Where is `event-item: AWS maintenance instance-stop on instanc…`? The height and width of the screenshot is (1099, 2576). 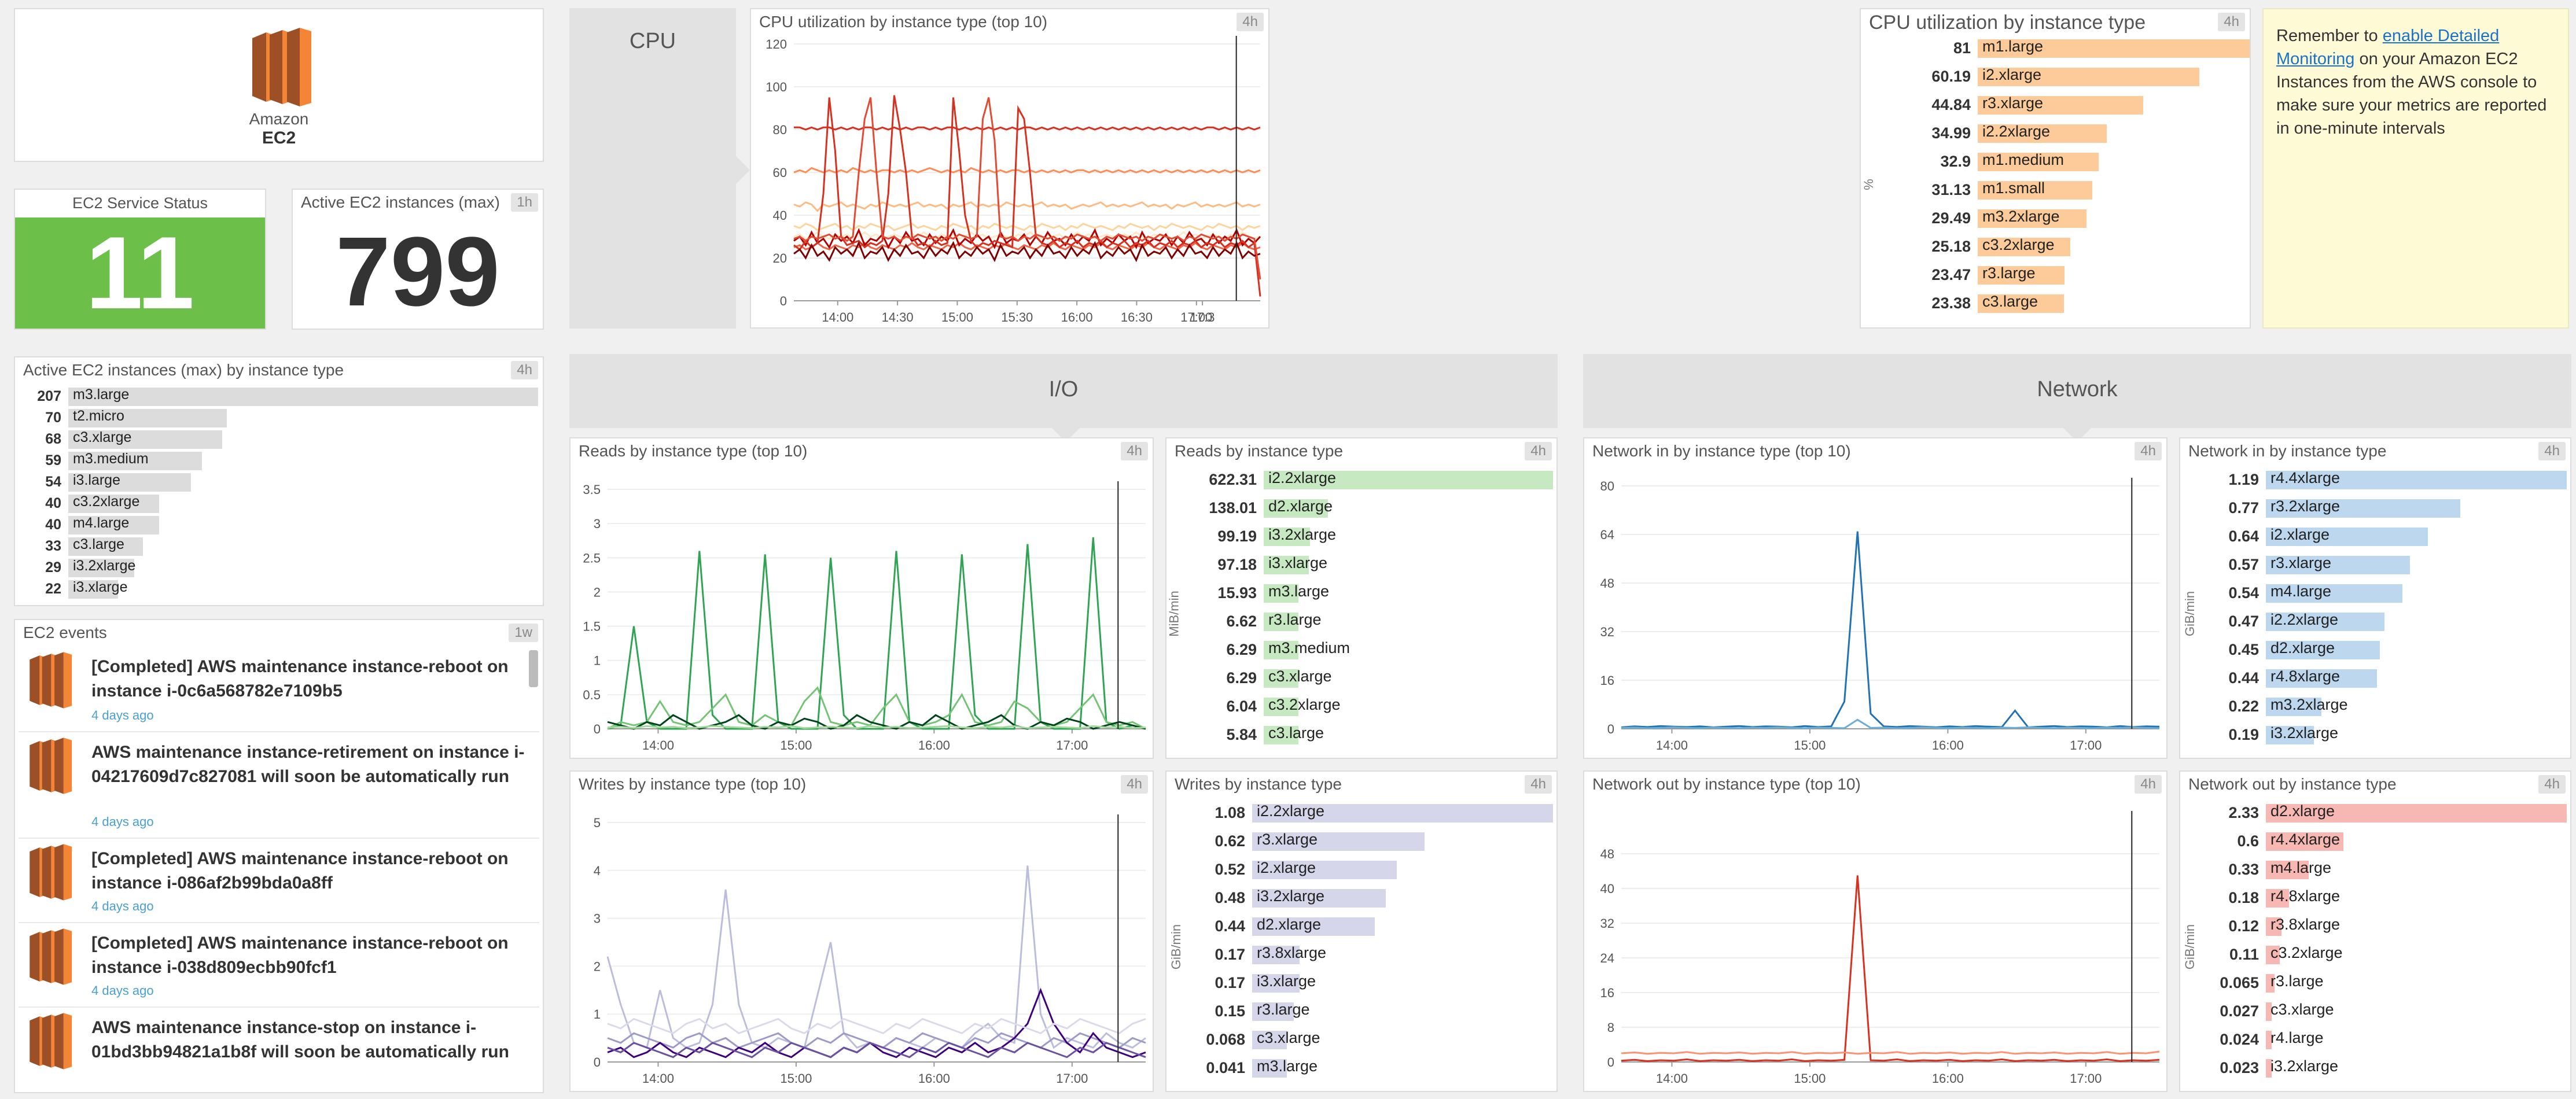
event-item: AWS maintenance instance-stop on instanc… is located at coordinates (279, 1049).